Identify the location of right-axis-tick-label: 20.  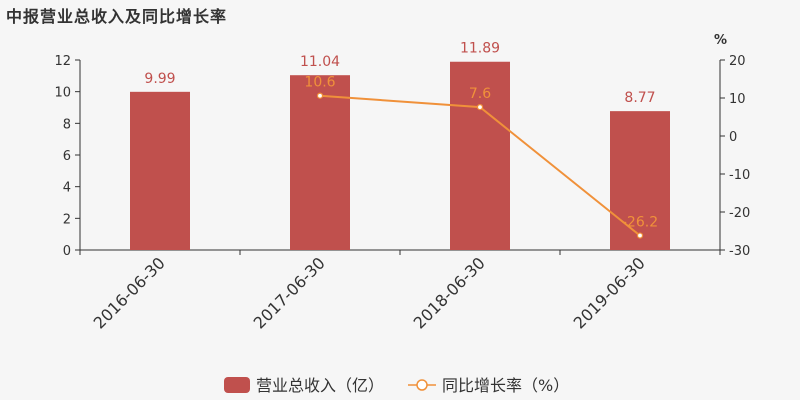
(737, 61).